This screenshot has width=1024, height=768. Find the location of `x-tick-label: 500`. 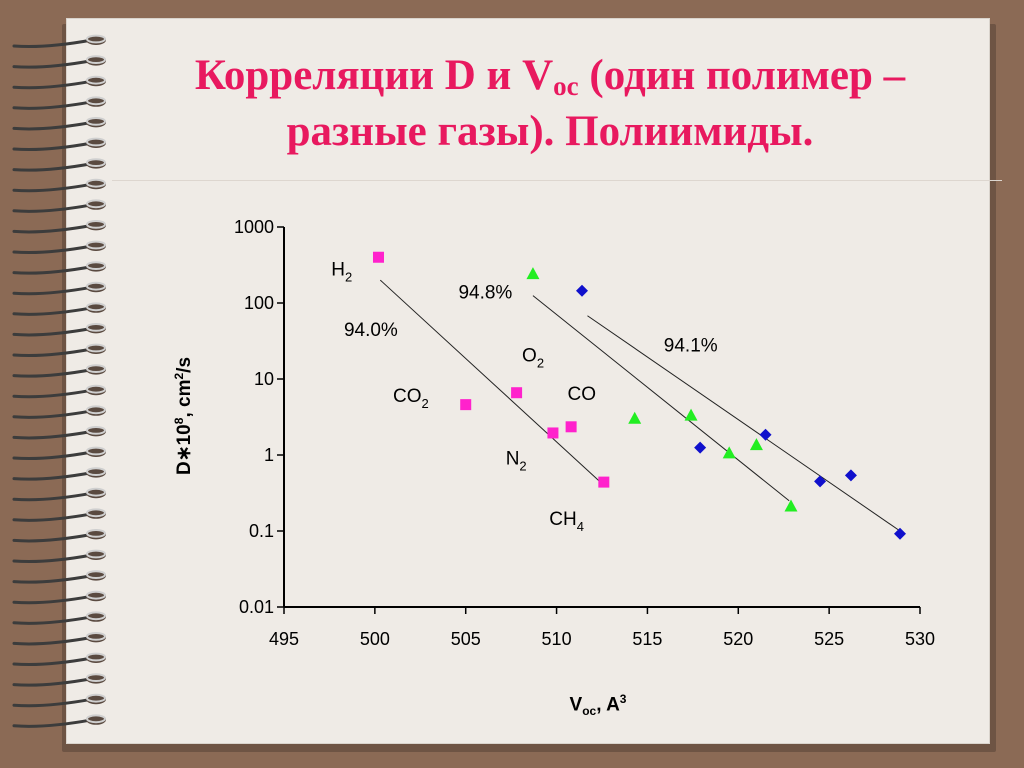

x-tick-label: 500 is located at coordinates (375, 639).